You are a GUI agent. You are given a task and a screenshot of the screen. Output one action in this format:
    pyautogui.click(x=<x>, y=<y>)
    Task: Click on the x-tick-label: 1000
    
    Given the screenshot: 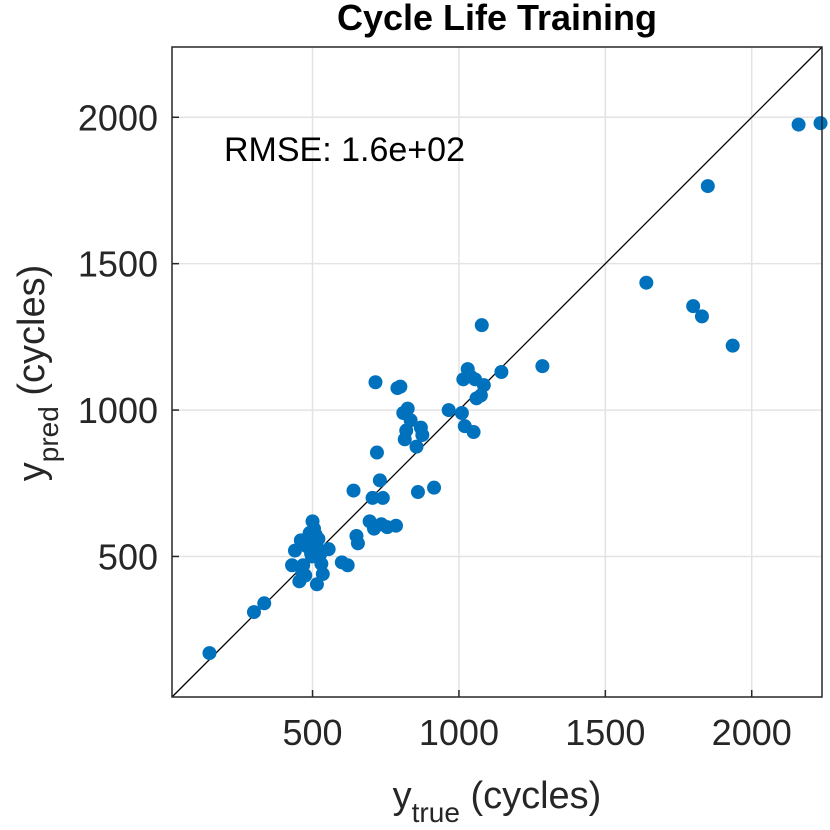 What is the action you would take?
    pyautogui.click(x=459, y=732)
    